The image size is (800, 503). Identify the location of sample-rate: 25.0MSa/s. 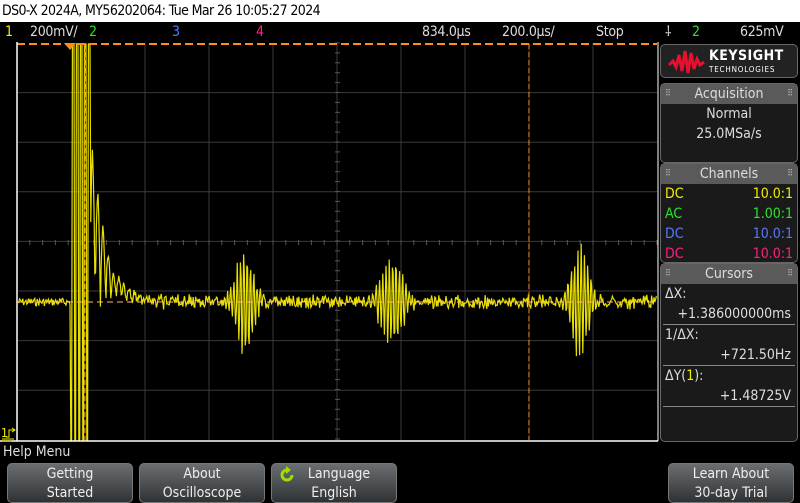
(729, 134).